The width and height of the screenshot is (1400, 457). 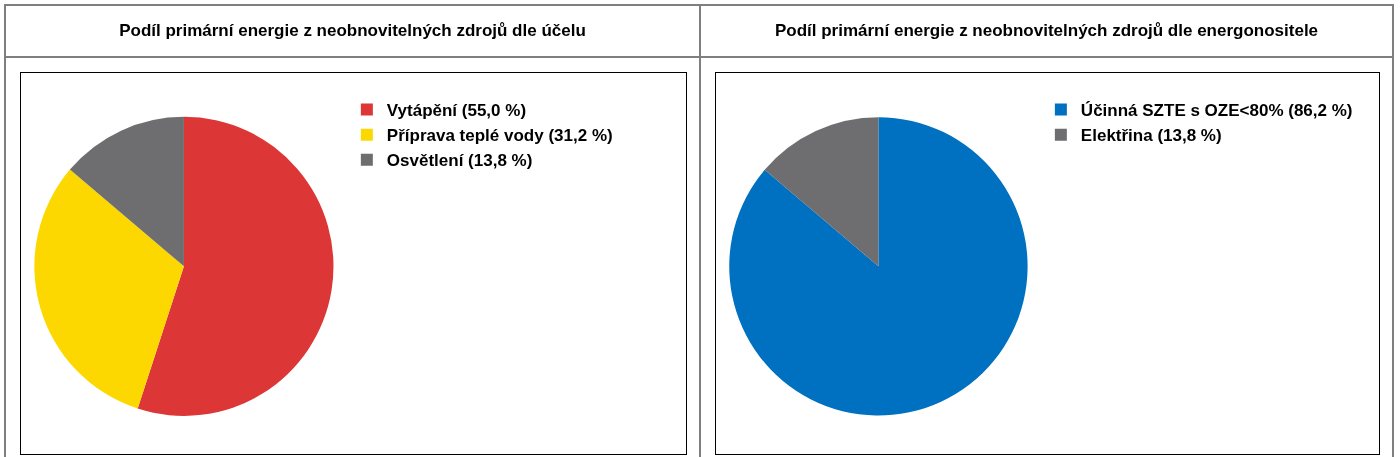 I want to click on chart-title: Podíl primární energie z neobnovitelných zdrojů dle energonositele, so click(x=1046, y=32).